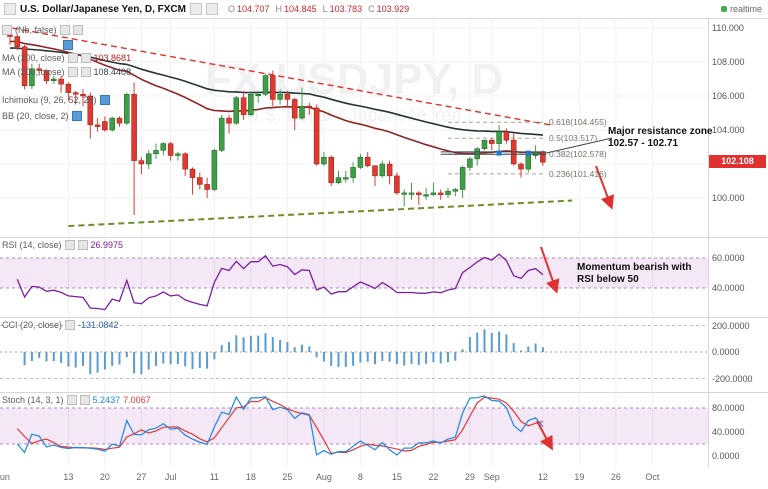 This screenshot has width=768, height=489. I want to click on rsi-legend-label: RSI (14, close), so click(32, 245).